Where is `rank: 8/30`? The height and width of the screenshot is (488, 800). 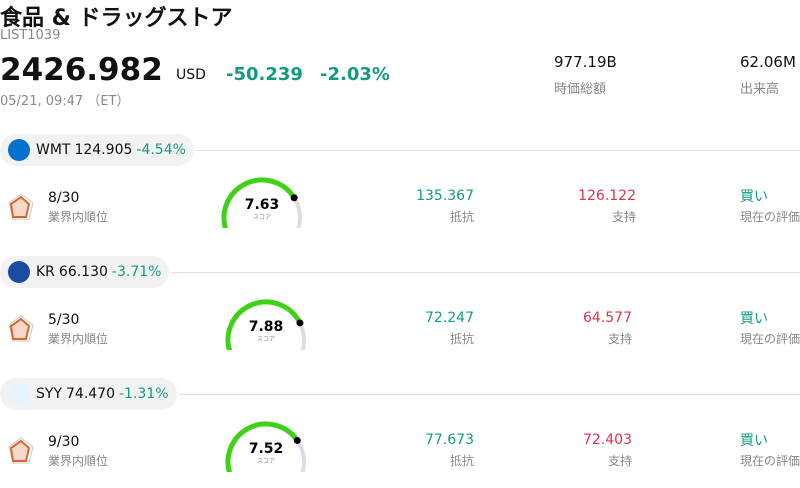
rank: 8/30 is located at coordinates (64, 198).